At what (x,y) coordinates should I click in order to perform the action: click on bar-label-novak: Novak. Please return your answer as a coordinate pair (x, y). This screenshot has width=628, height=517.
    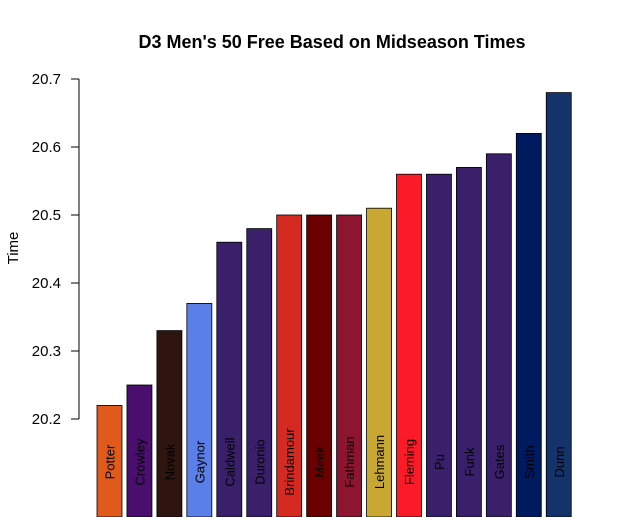
    Looking at the image, I should click on (169, 461).